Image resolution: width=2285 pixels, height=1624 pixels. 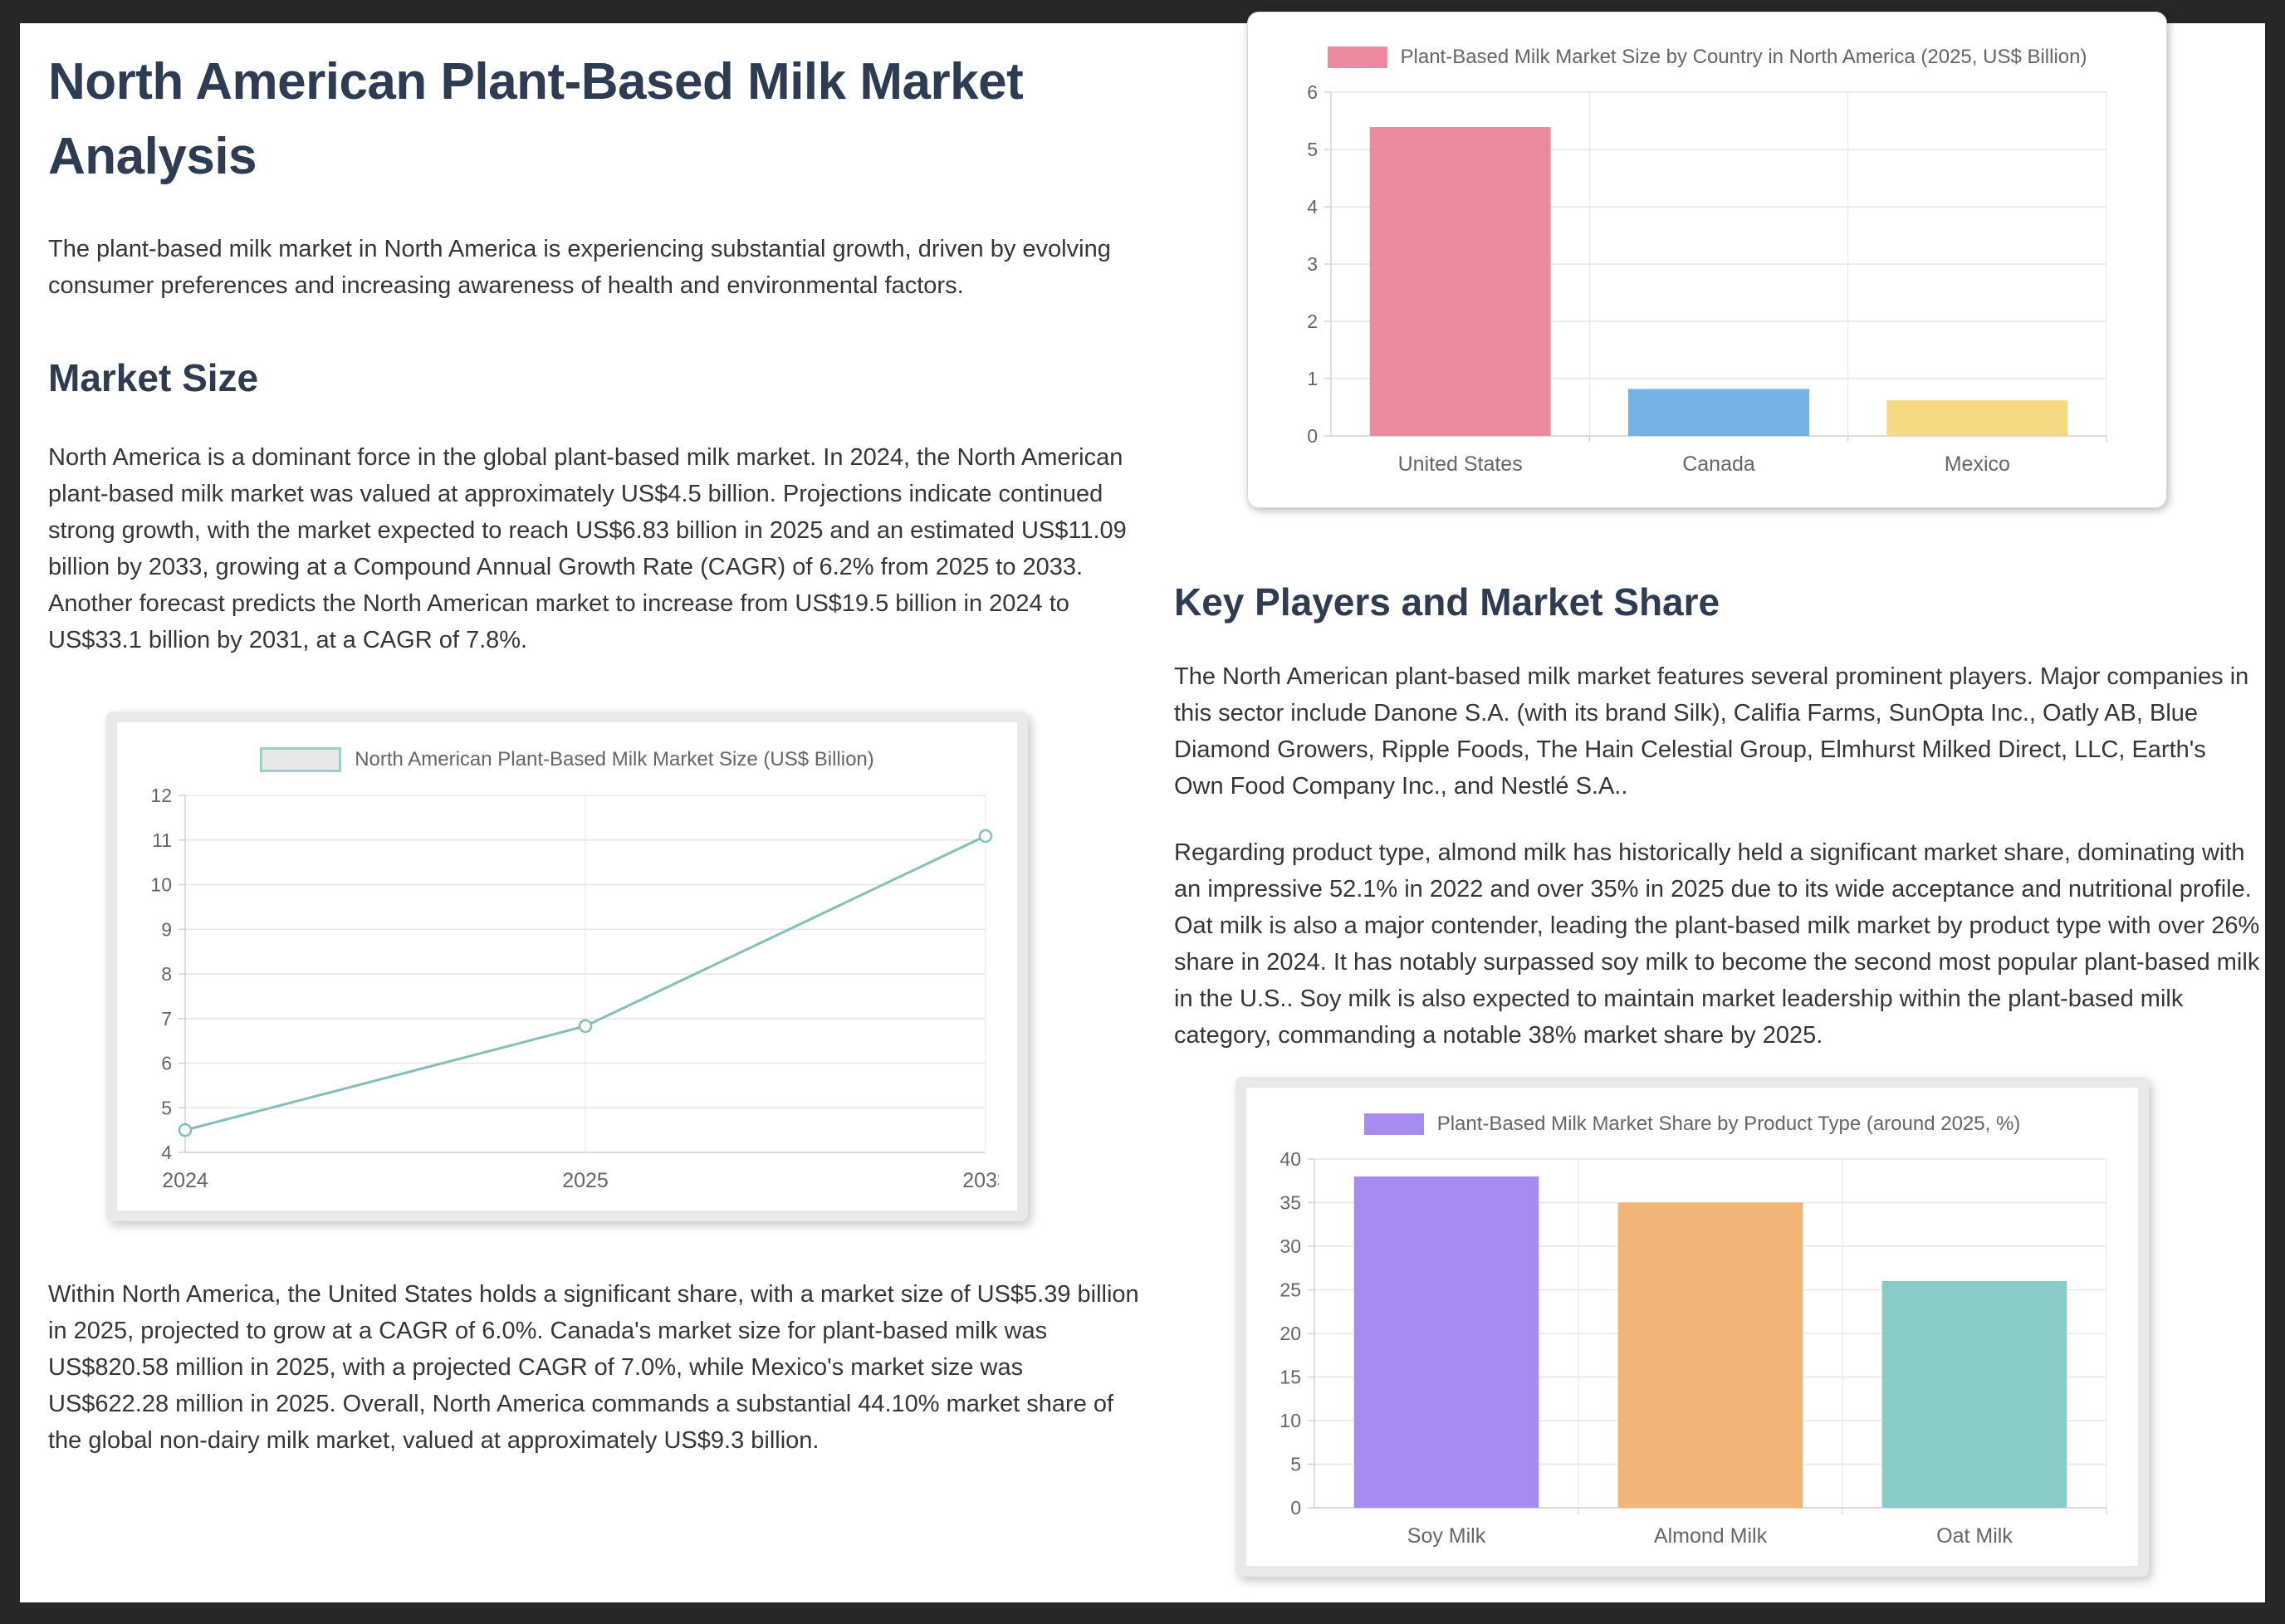 What do you see at coordinates (162, 840) in the screenshot?
I see `svg-text: 11` at bounding box center [162, 840].